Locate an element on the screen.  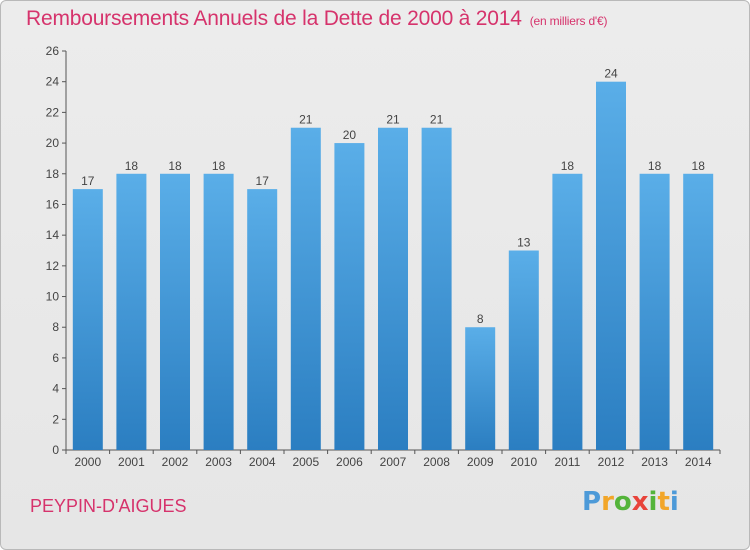
y-tick-label: 8 is located at coordinates (55, 327).